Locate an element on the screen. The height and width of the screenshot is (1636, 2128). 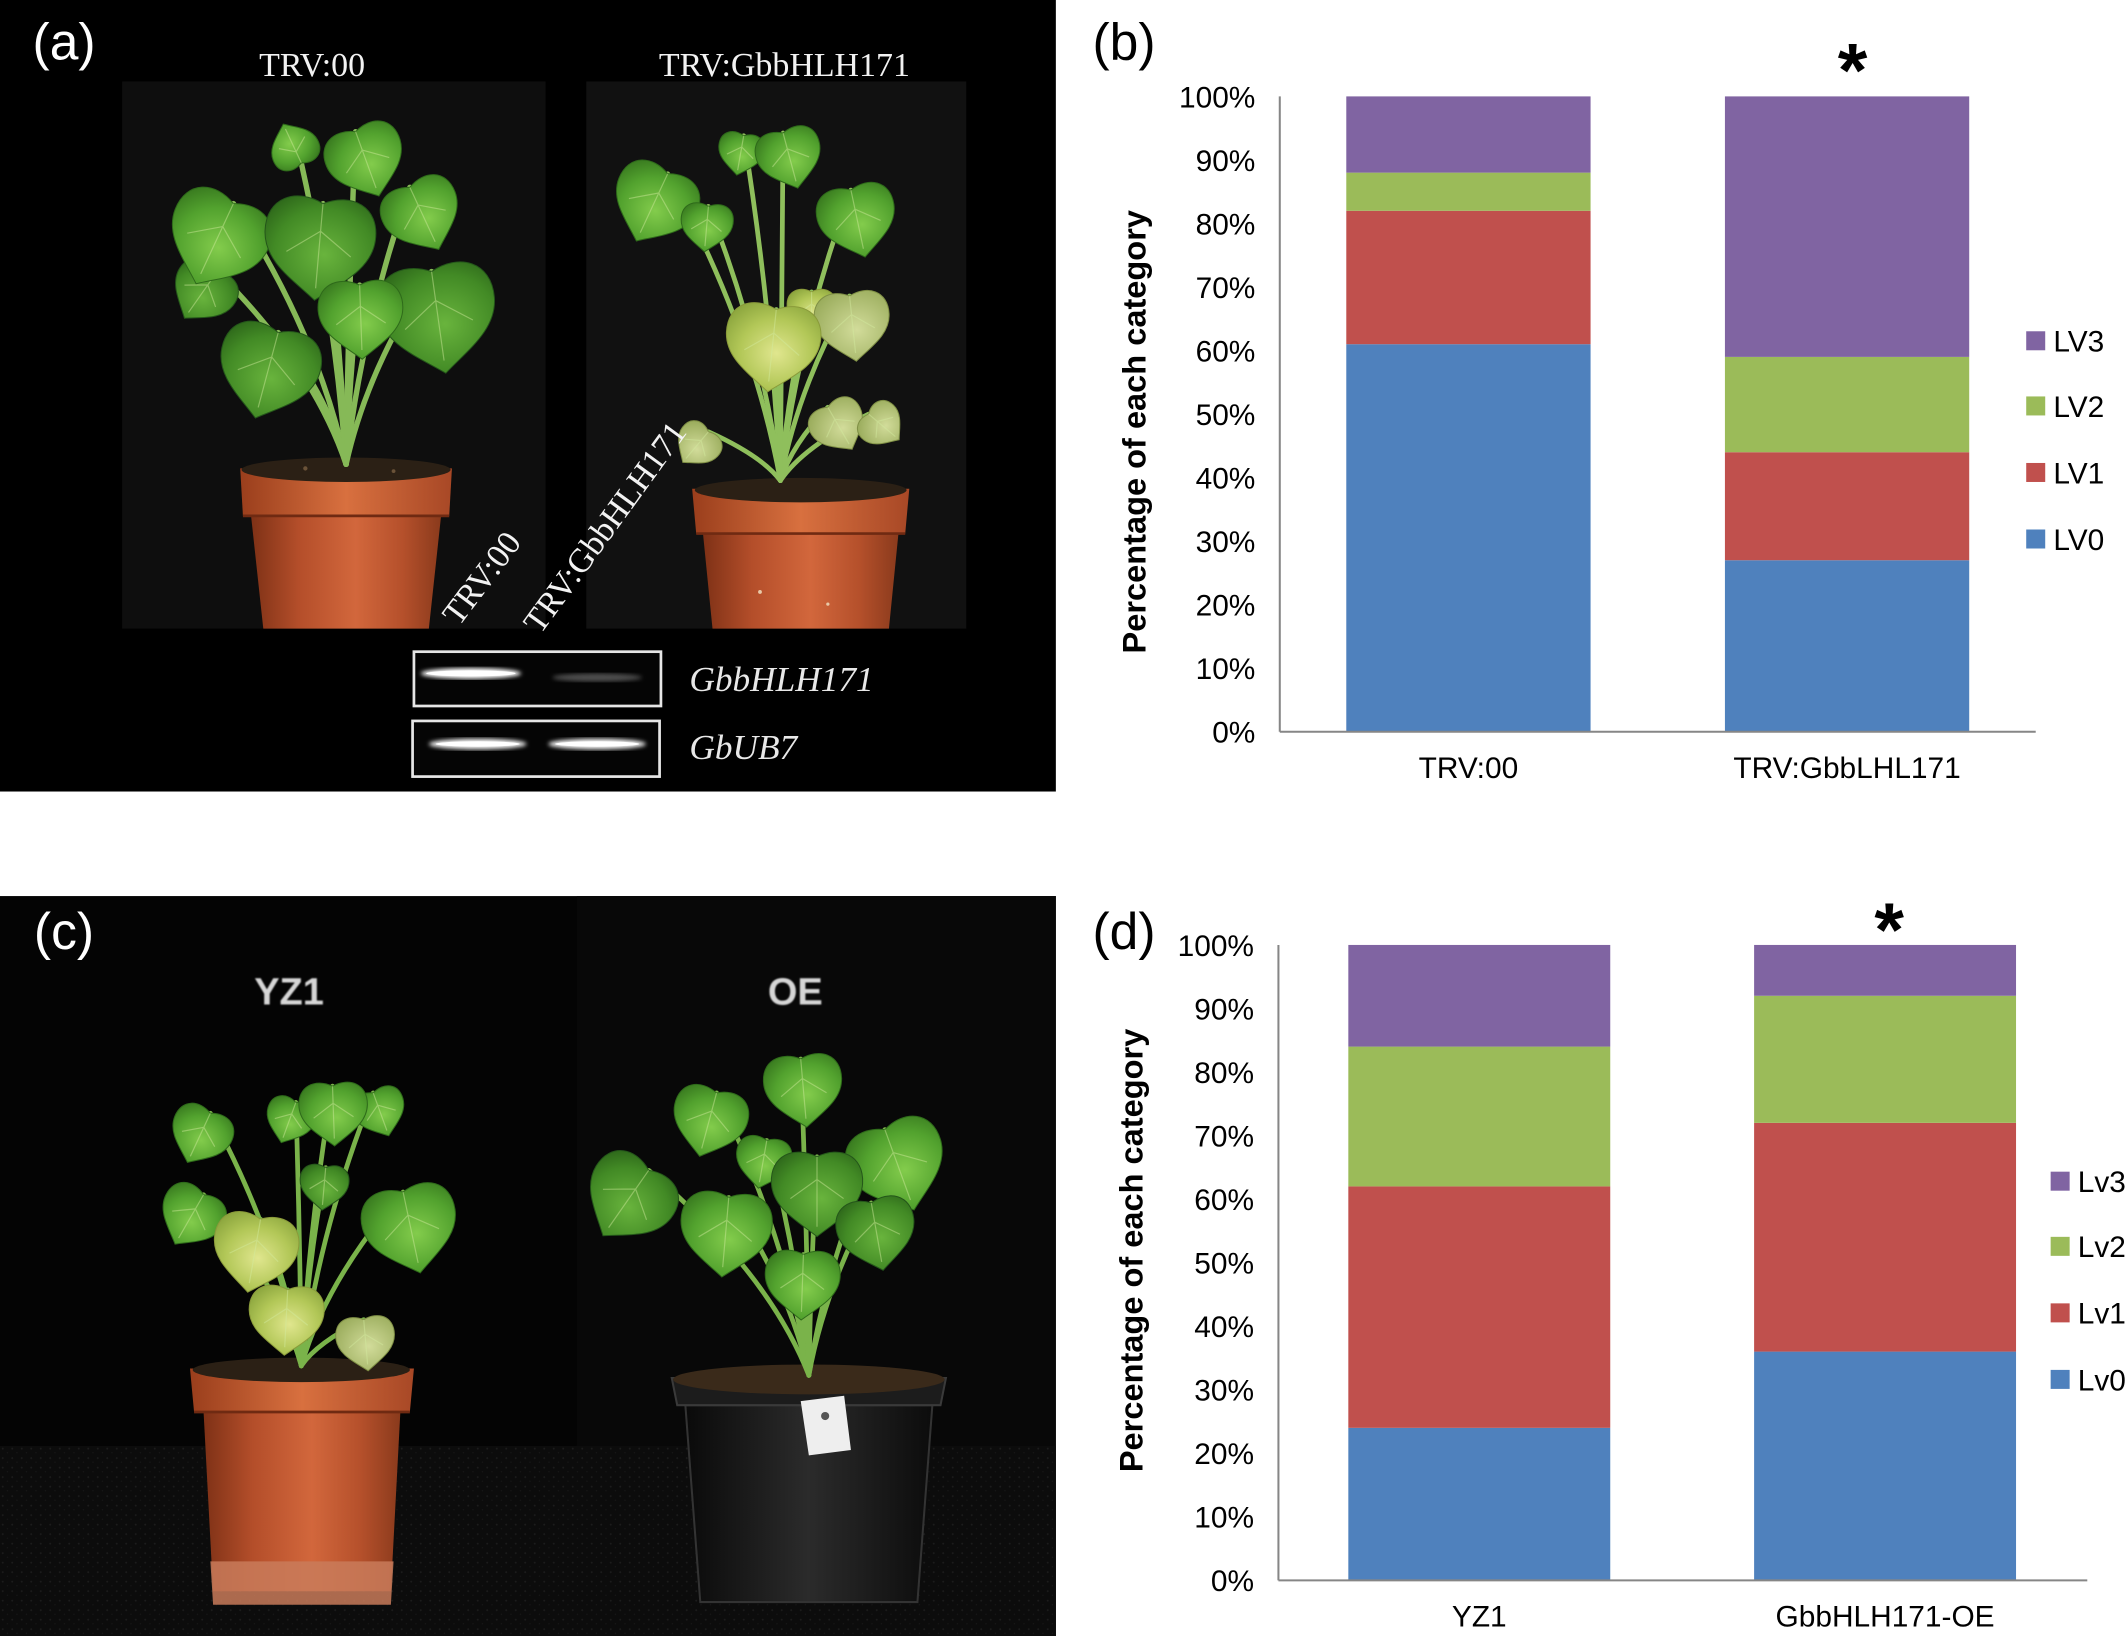
plant-trv-gbbhlh171 is located at coordinates (756, 302).